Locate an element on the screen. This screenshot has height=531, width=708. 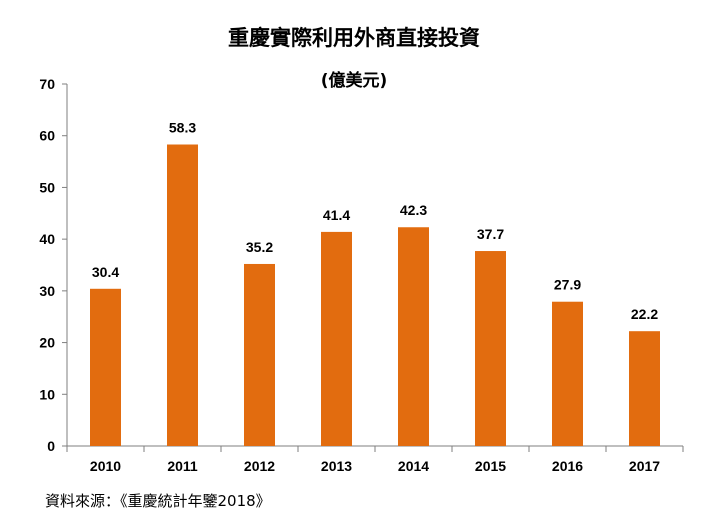
x-tick-label: 2010 is located at coordinates (105, 466).